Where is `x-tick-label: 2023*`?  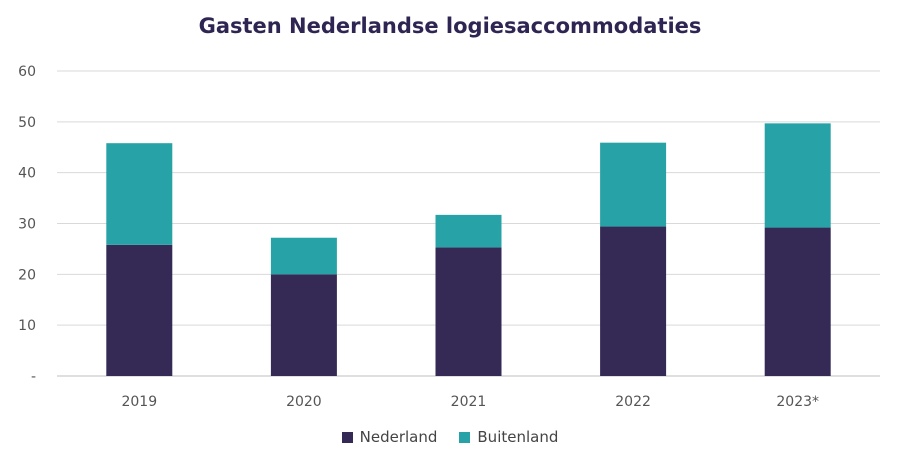 x-tick-label: 2023* is located at coordinates (797, 402).